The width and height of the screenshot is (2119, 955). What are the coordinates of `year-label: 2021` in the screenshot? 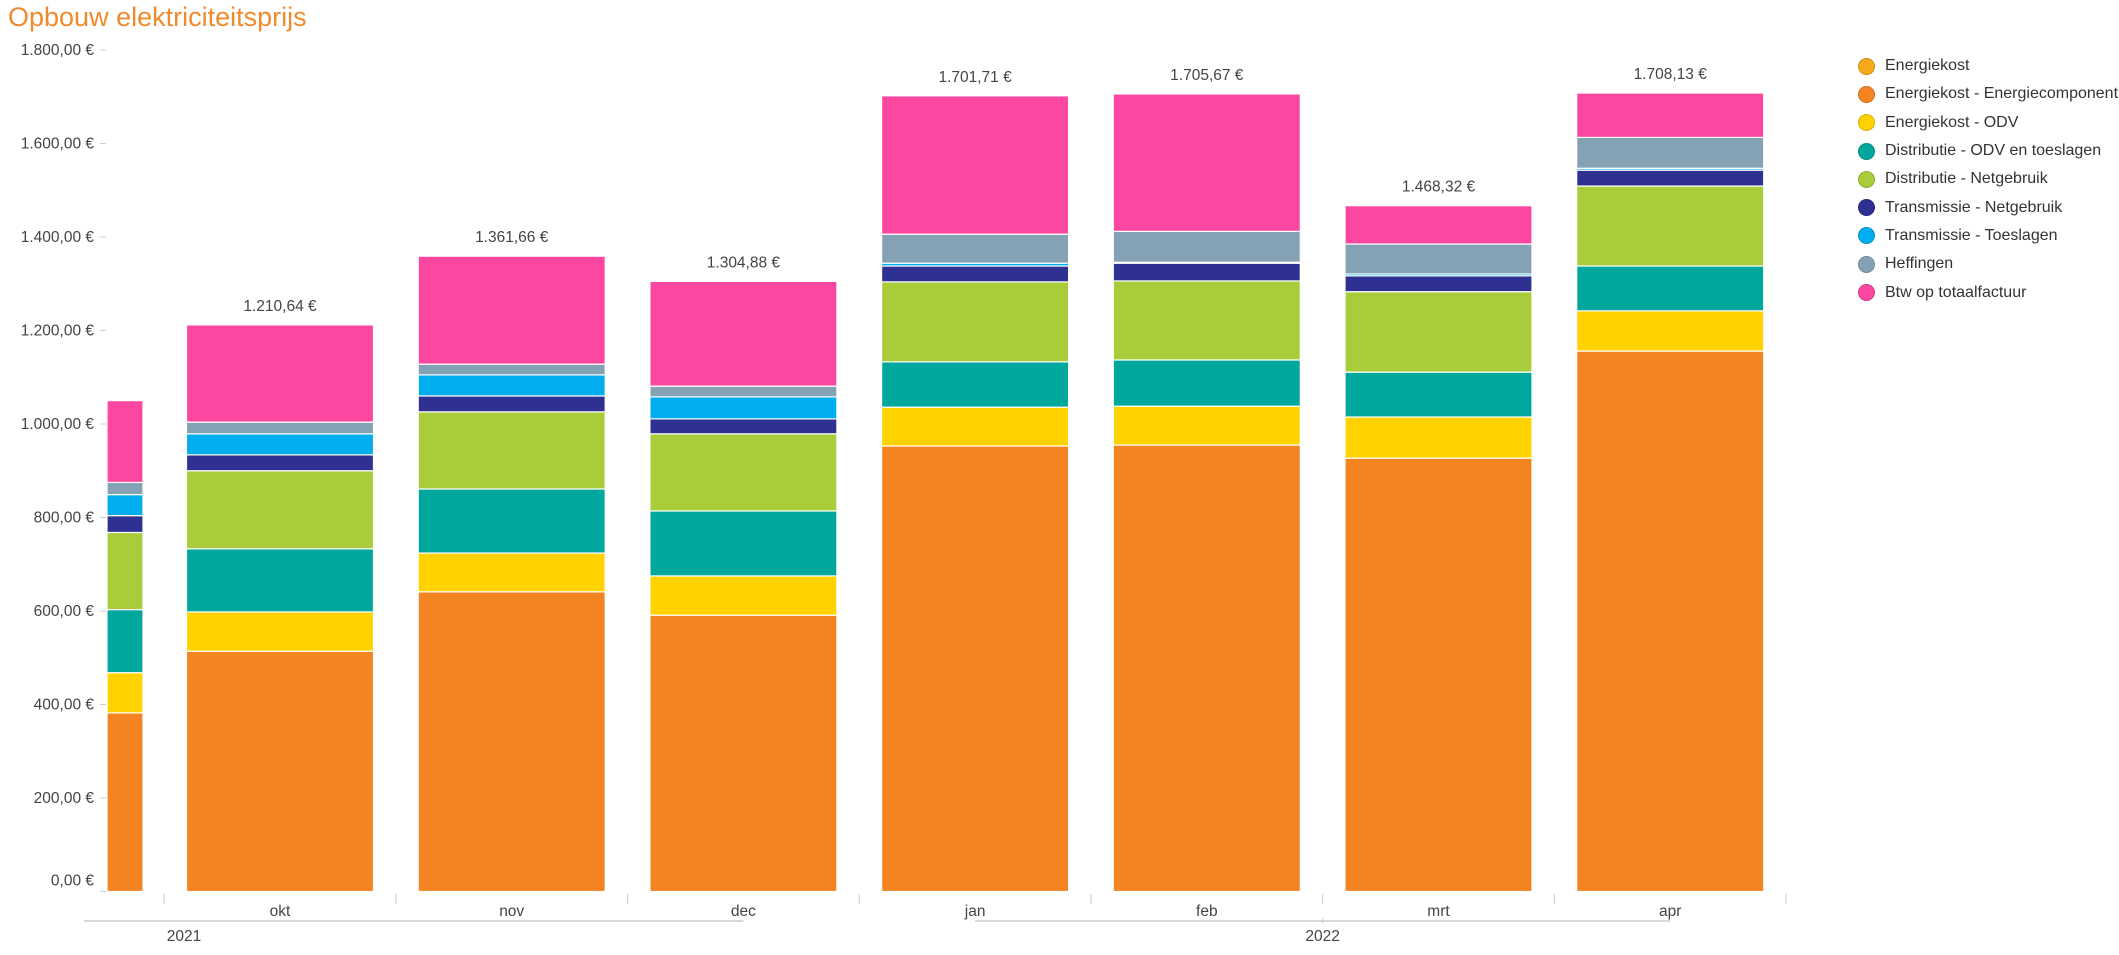 It's located at (184, 936).